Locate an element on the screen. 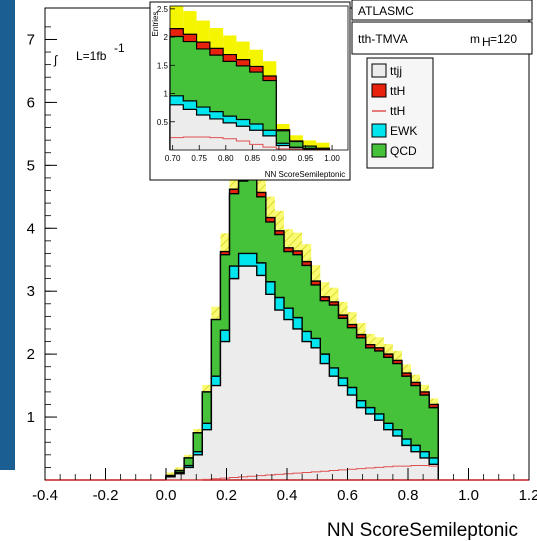  legend-header: ATLASMC is located at coordinates (386, 11).